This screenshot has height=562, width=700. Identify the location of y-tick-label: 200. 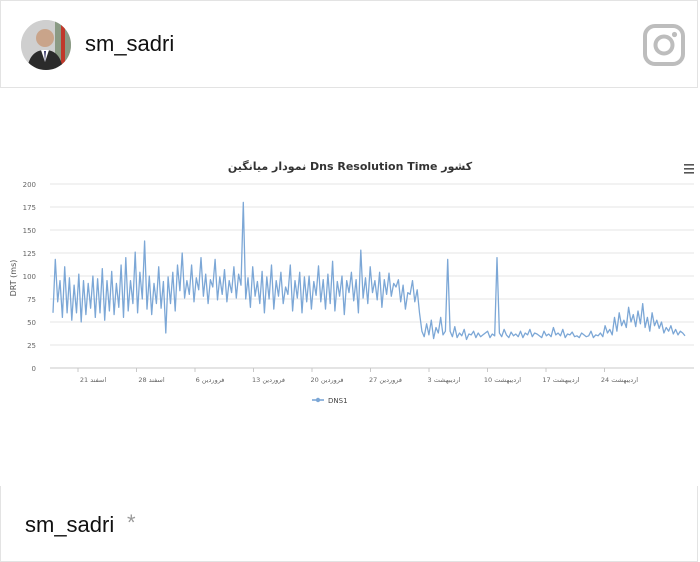
(29, 185).